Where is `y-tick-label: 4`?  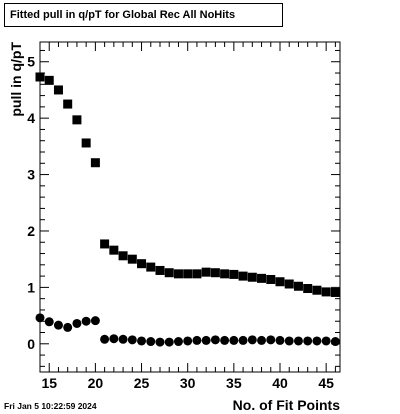 y-tick-label: 4 is located at coordinates (31, 118).